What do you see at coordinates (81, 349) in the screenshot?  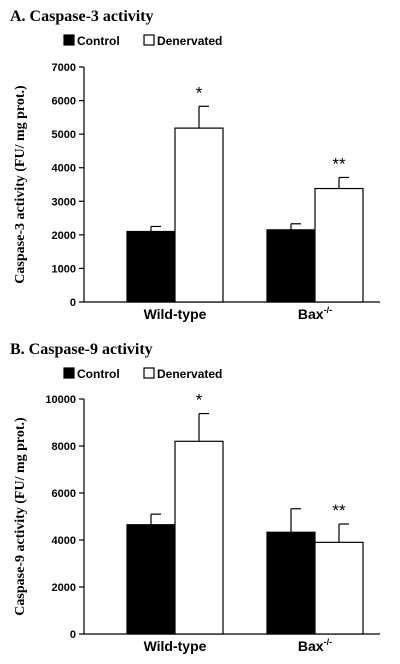 I see `chart-title: B. Caspase-9 activity` at bounding box center [81, 349].